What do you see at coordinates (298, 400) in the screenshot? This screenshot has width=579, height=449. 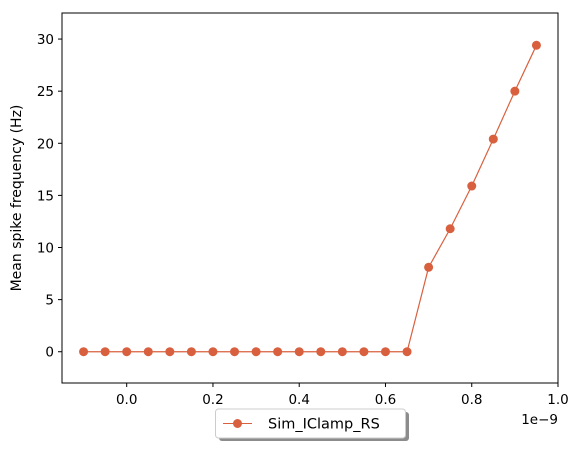 I see `x-tick-label: 0.4` at bounding box center [298, 400].